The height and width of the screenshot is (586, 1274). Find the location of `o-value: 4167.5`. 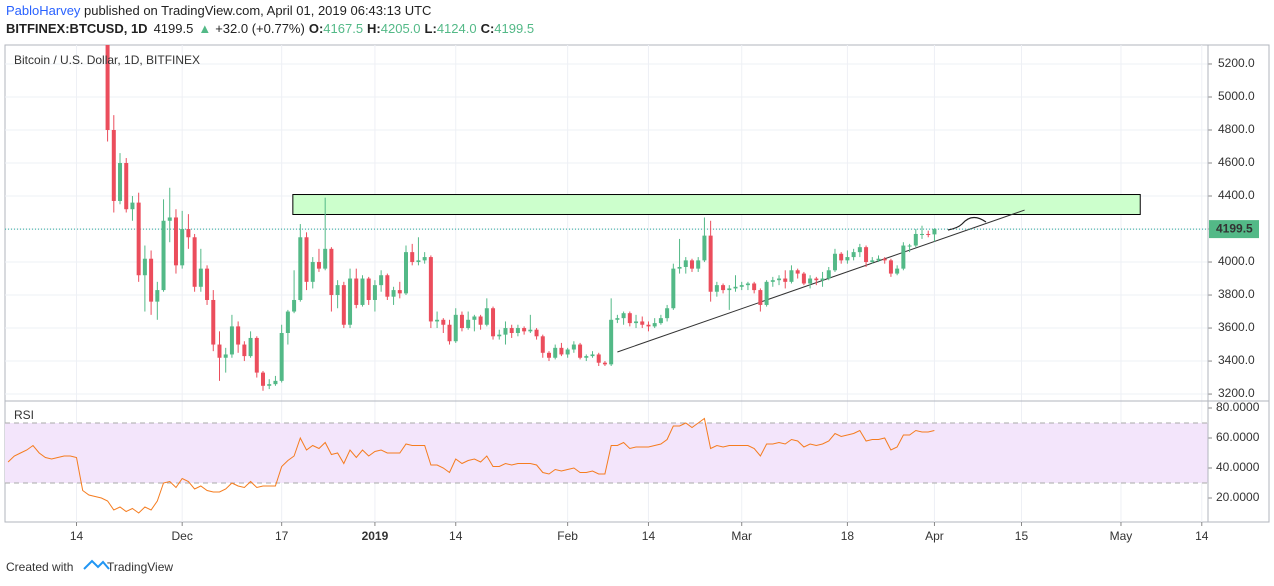

o-value: 4167.5 is located at coordinates (343, 28).